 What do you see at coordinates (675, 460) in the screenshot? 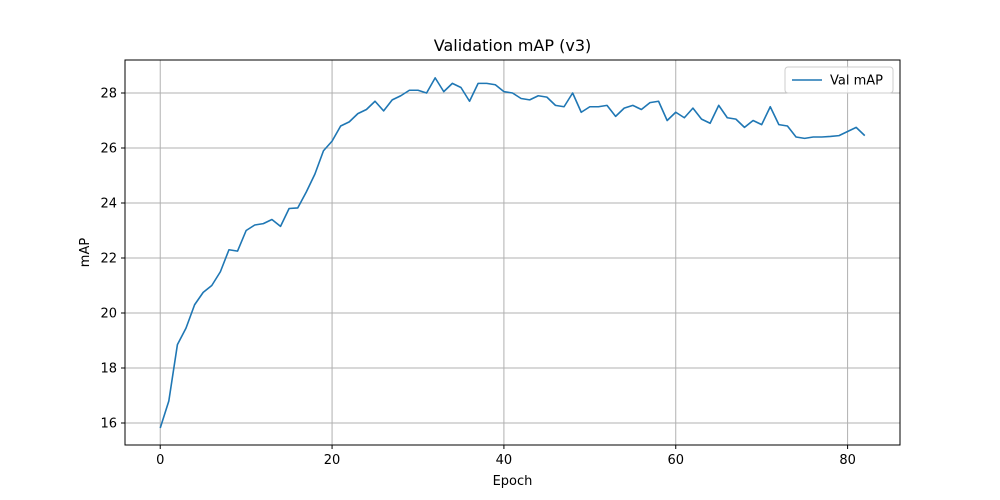
I see `x-tick-label: 60` at bounding box center [675, 460].